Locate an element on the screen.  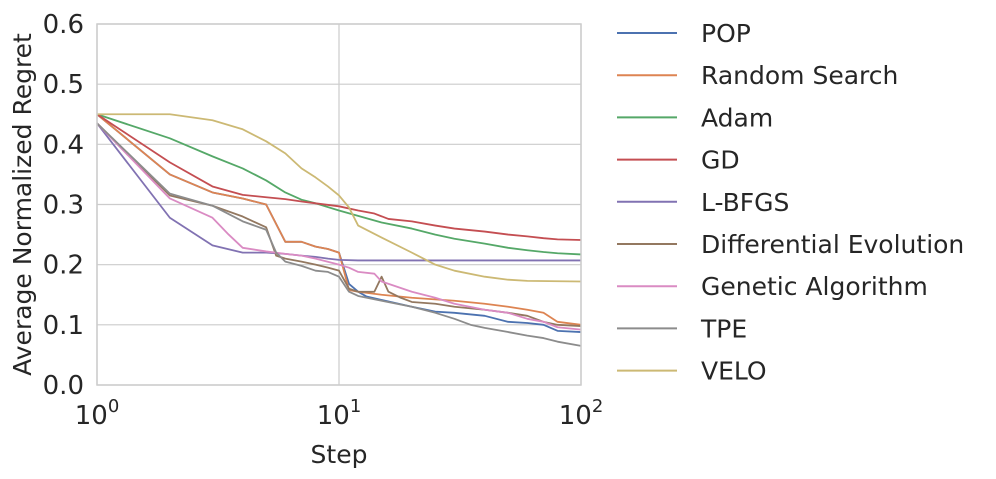
legend-item-velo: VELO is located at coordinates (692, 371).